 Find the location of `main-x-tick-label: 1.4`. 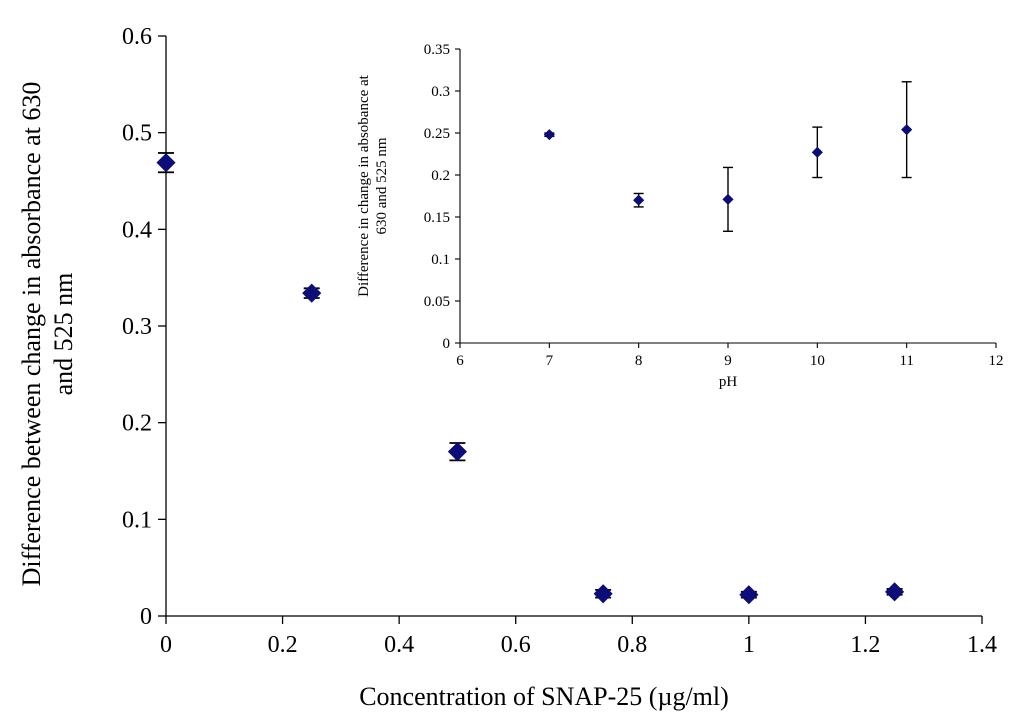

main-x-tick-label: 1.4 is located at coordinates (982, 645).